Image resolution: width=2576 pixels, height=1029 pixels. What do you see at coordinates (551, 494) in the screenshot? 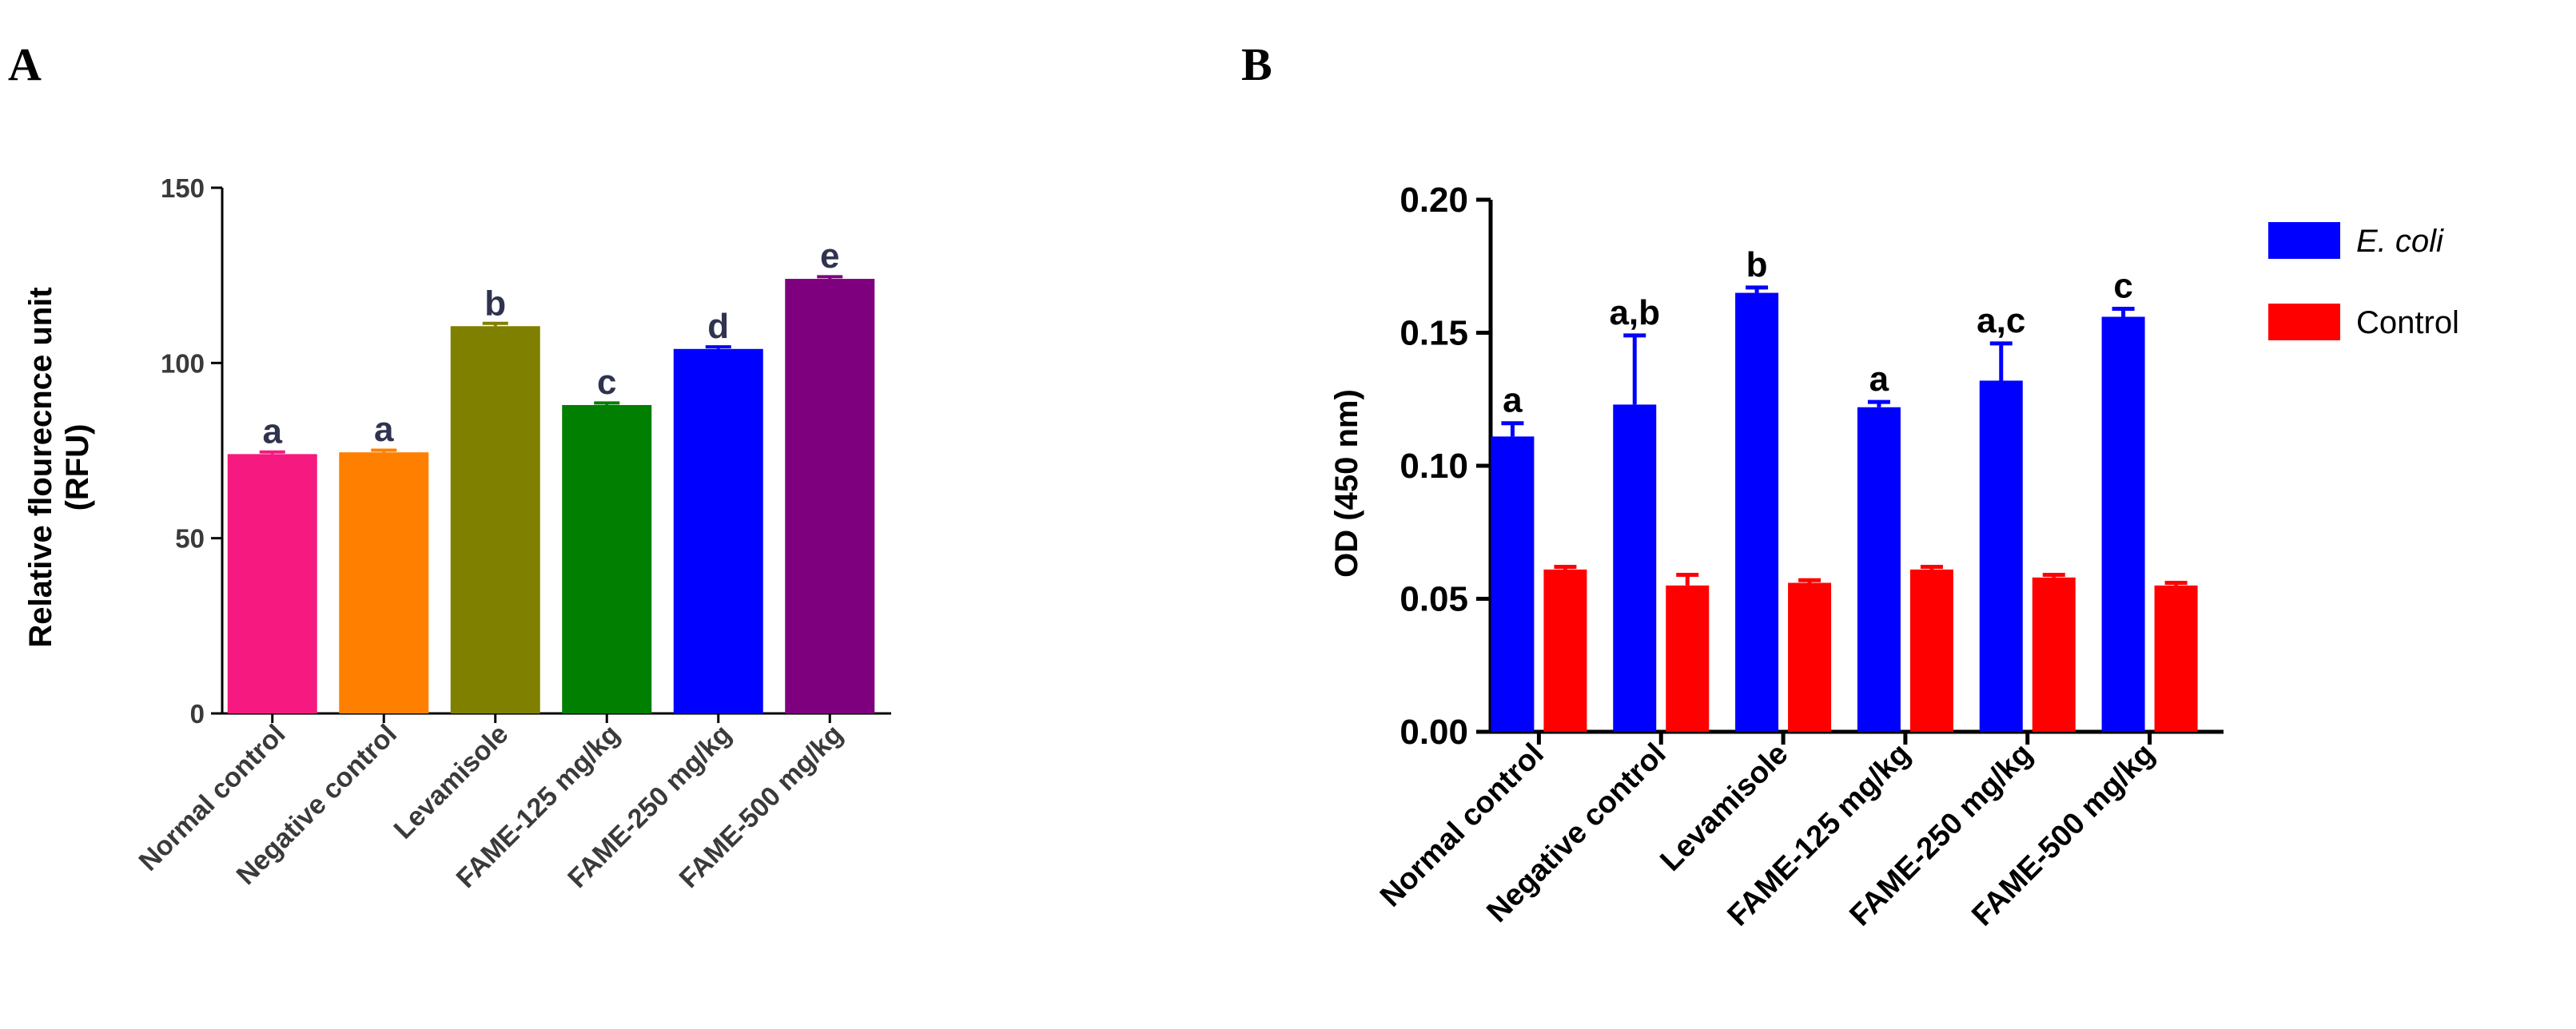
I see `panel-a-bars` at bounding box center [551, 494].